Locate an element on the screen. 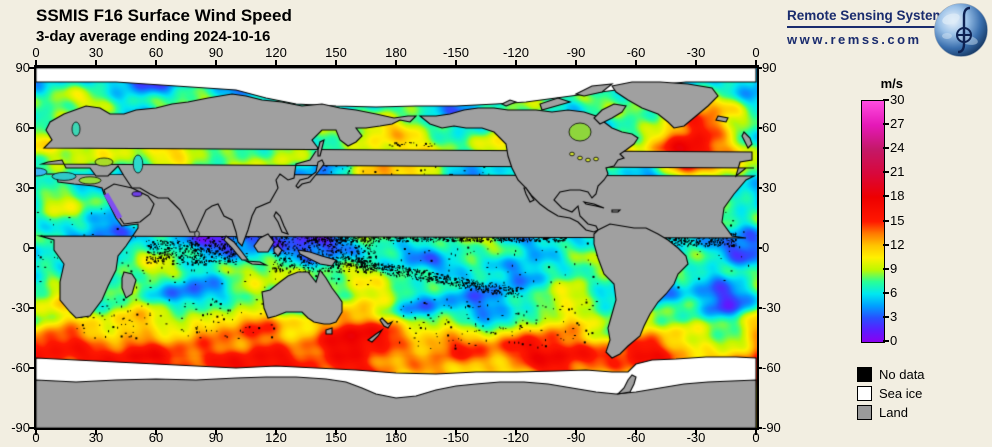 The width and height of the screenshot is (992, 447). colorbar-tick-label: 18 is located at coordinates (897, 196).